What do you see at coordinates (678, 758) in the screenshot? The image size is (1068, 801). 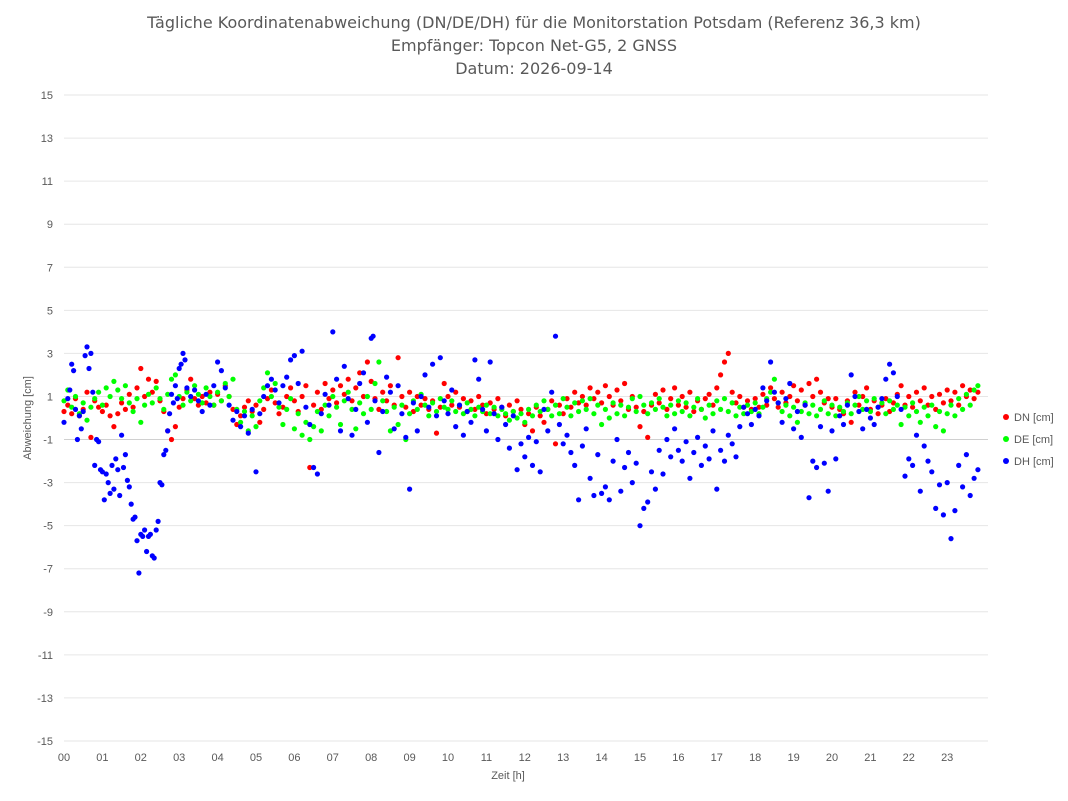 I see `x-tick-label: 16` at bounding box center [678, 758].